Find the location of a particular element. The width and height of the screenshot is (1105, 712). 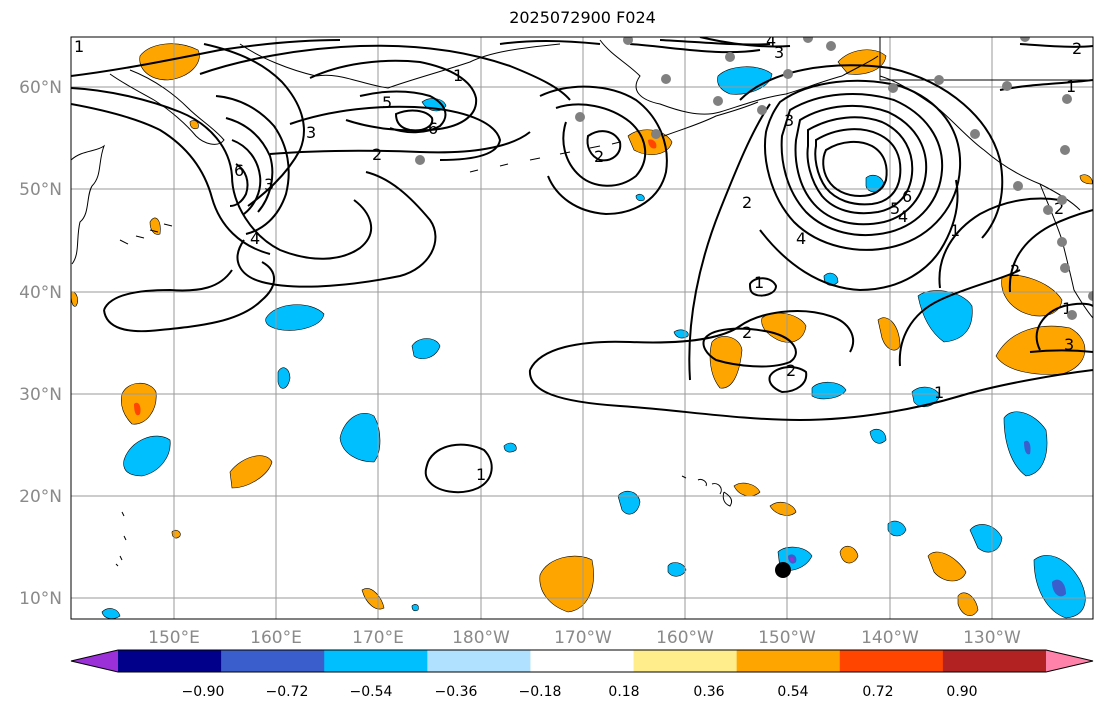

colorbar-tick-label: 0.36 is located at coordinates (708, 692).